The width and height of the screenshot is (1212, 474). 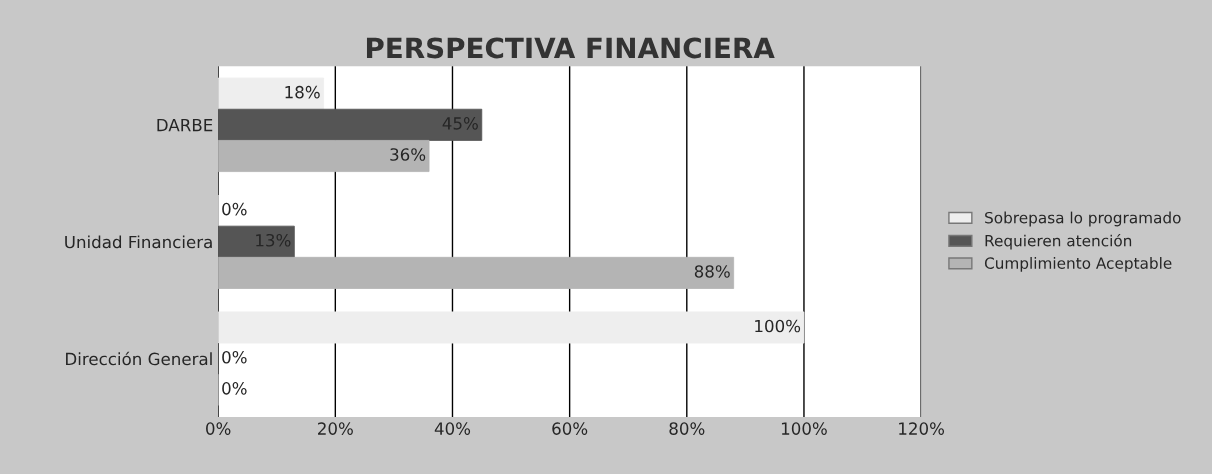 What do you see at coordinates (804, 428) in the screenshot?
I see `x-tick-label: 100%` at bounding box center [804, 428].